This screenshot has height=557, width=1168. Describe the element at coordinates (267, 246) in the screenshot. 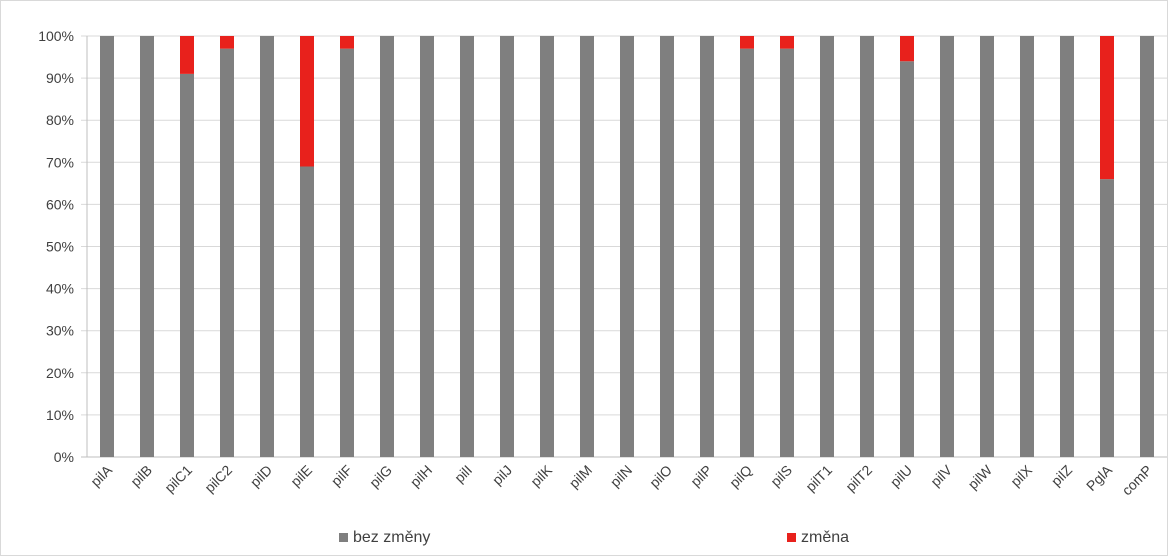

I see `bar-pilD-unchanged` at that location.